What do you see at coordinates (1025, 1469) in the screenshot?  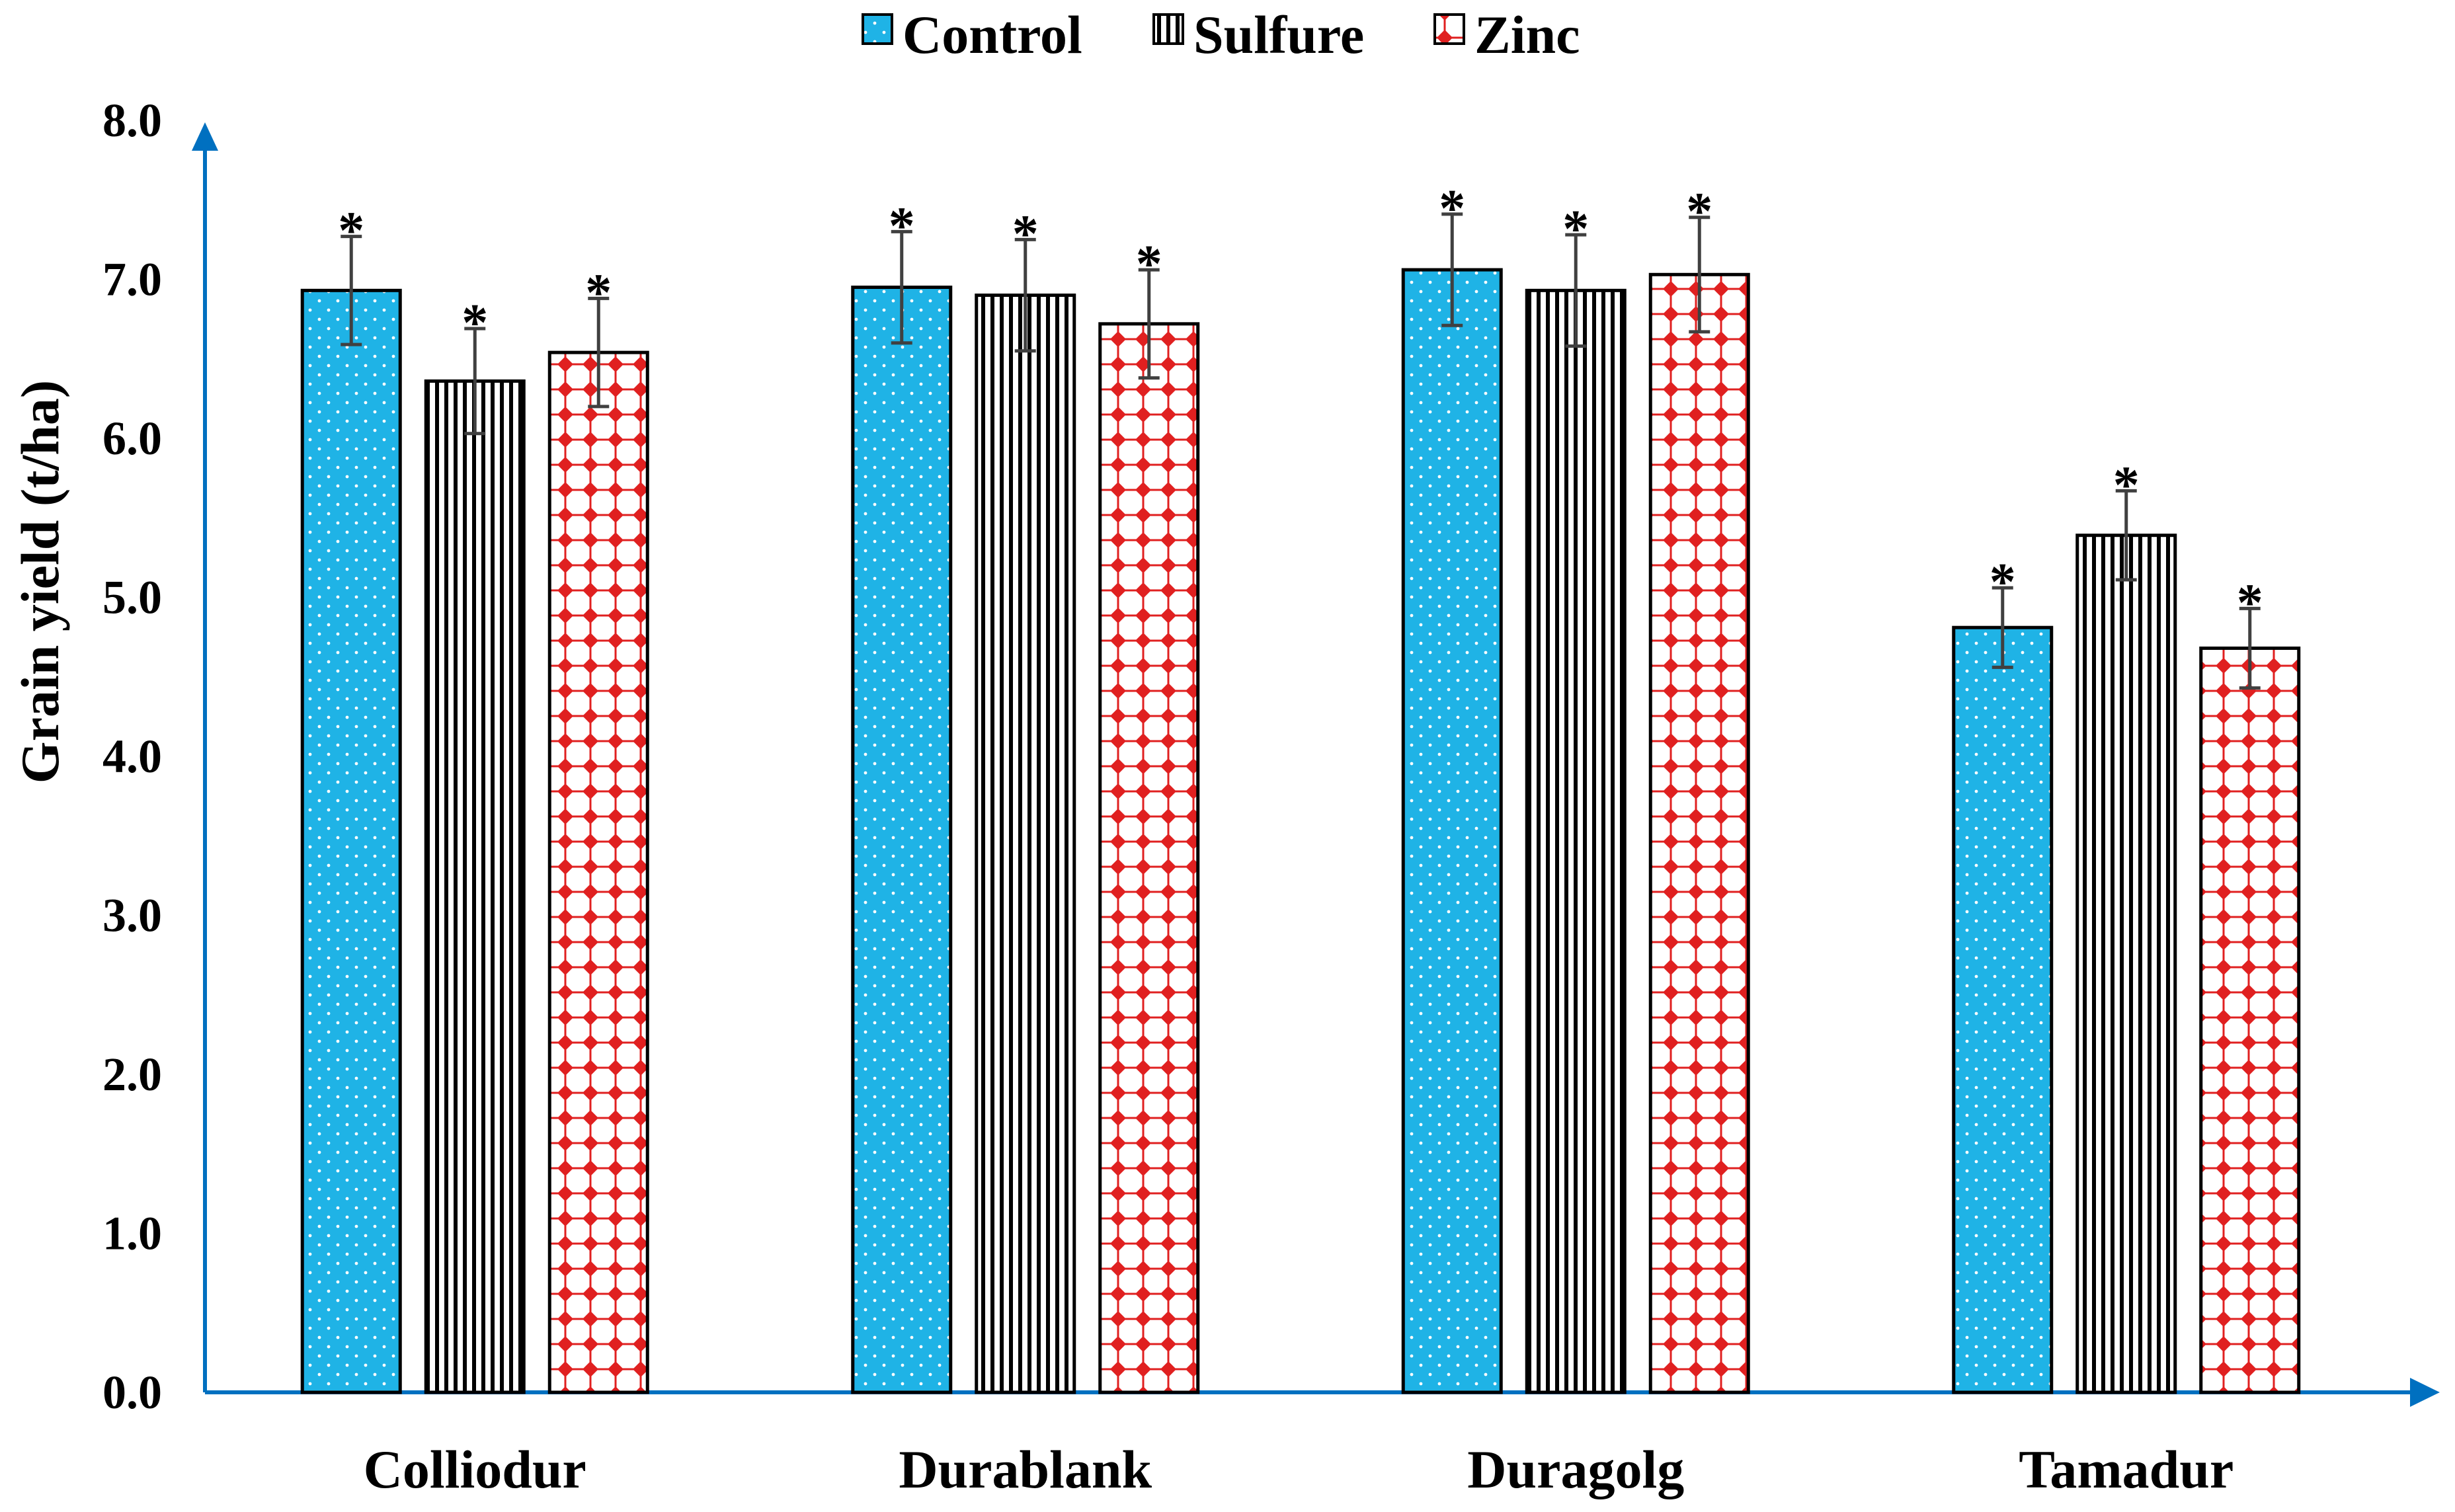 I see `x-tick-label: Durablank` at bounding box center [1025, 1469].